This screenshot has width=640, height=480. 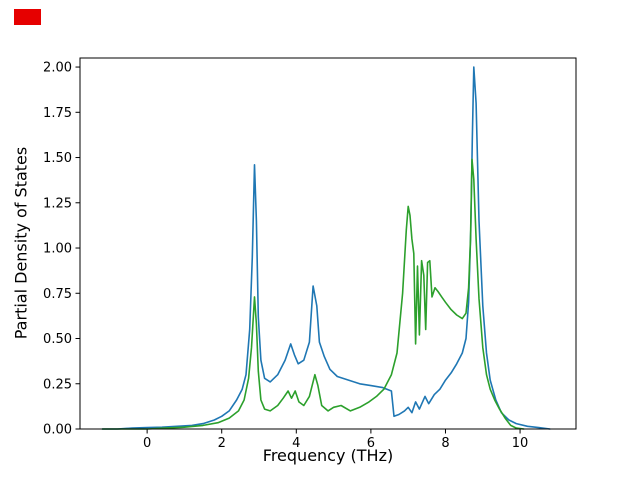 I want to click on y-axis-tick-label: 1.00, so click(x=57, y=249).